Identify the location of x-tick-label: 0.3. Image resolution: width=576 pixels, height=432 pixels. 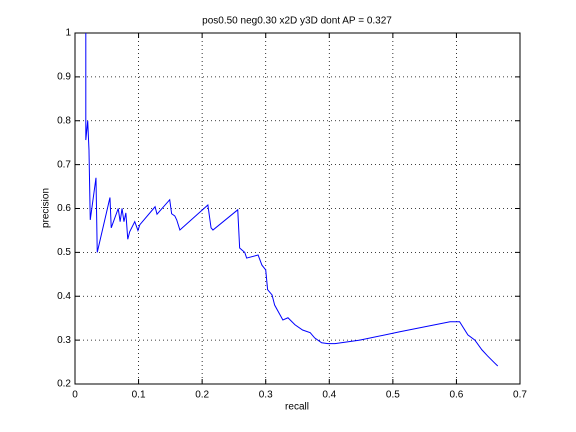
(266, 395).